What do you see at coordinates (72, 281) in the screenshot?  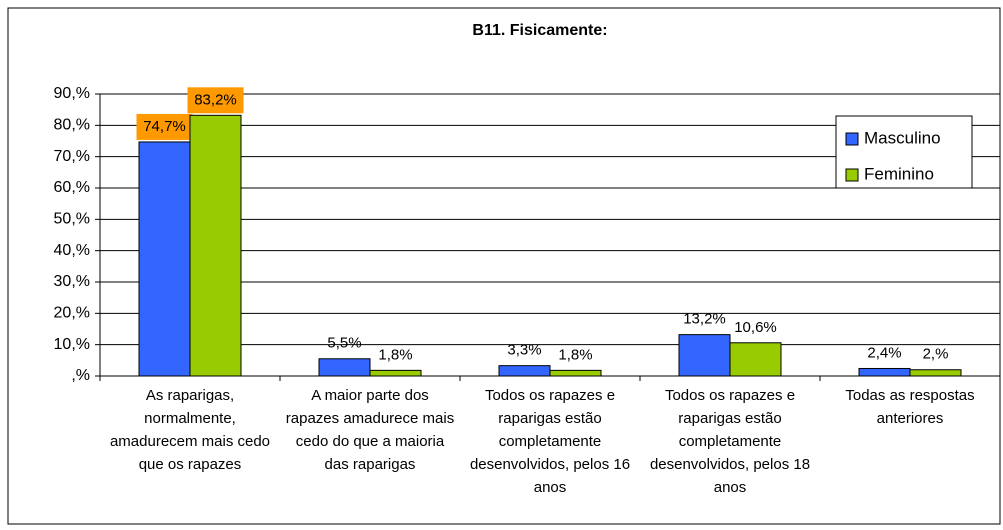 I see `y-tick-label: 30,%` at bounding box center [72, 281].